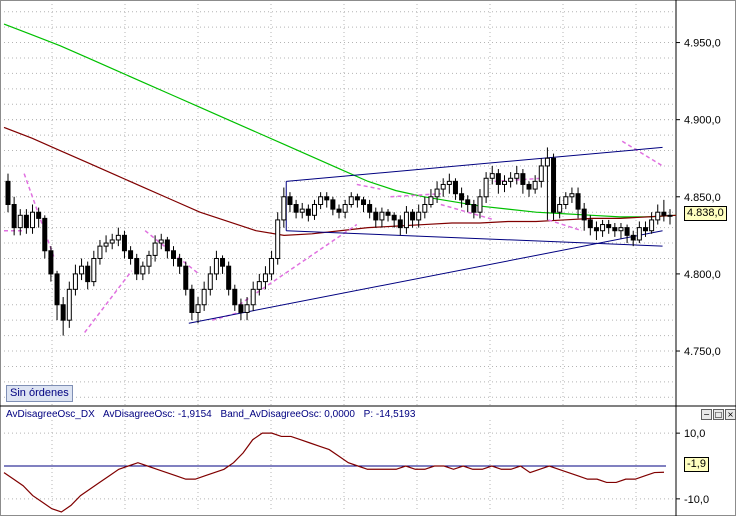  What do you see at coordinates (718, 414) in the screenshot?
I see `maximize-pane-button: □` at bounding box center [718, 414].